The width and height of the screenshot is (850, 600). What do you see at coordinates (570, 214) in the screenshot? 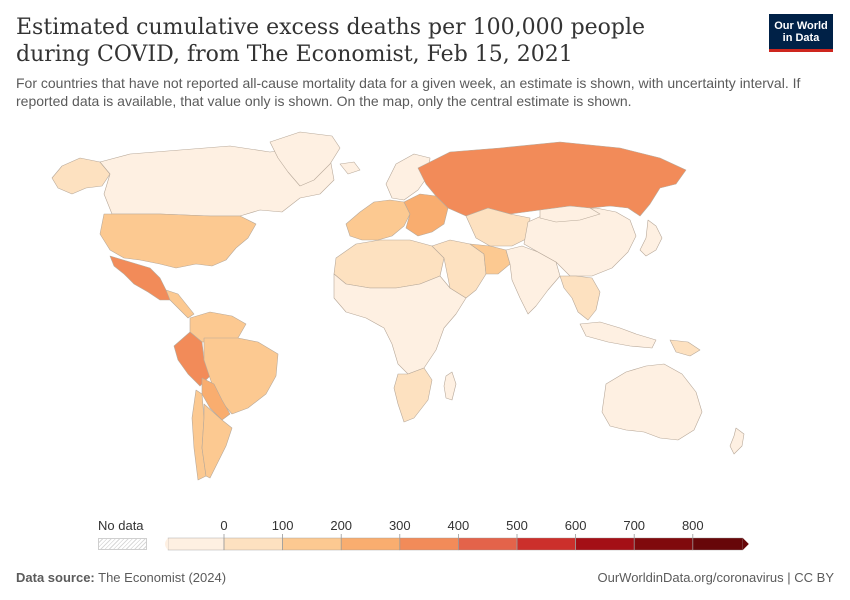
I see `mongolia` at bounding box center [570, 214].